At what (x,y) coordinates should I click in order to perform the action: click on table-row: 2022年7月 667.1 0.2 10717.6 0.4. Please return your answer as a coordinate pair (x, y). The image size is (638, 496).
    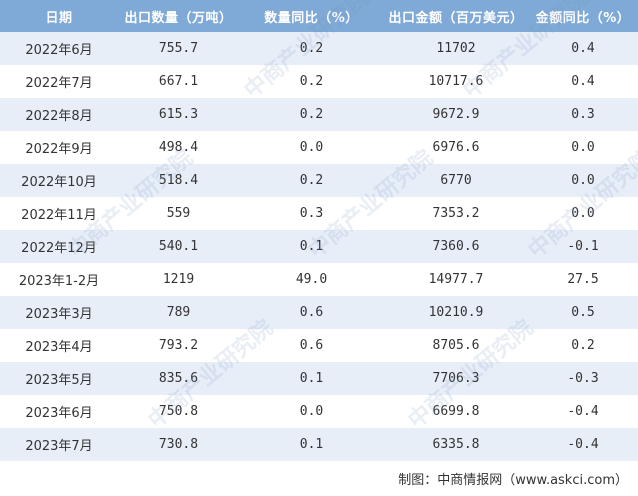
    Looking at the image, I should click on (319, 81).